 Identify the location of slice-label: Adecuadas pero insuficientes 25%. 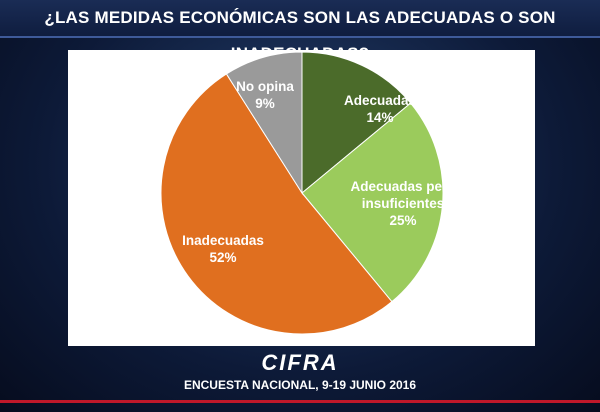
(403, 203).